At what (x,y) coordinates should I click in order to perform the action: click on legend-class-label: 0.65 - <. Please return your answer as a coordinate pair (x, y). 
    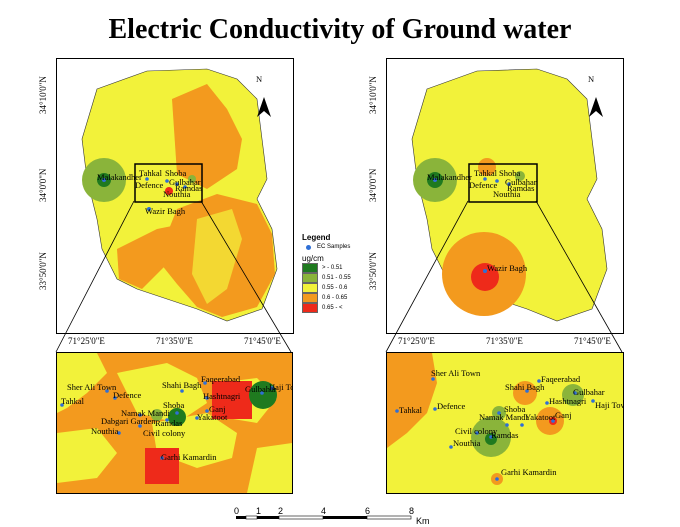
    Looking at the image, I should click on (332, 308).